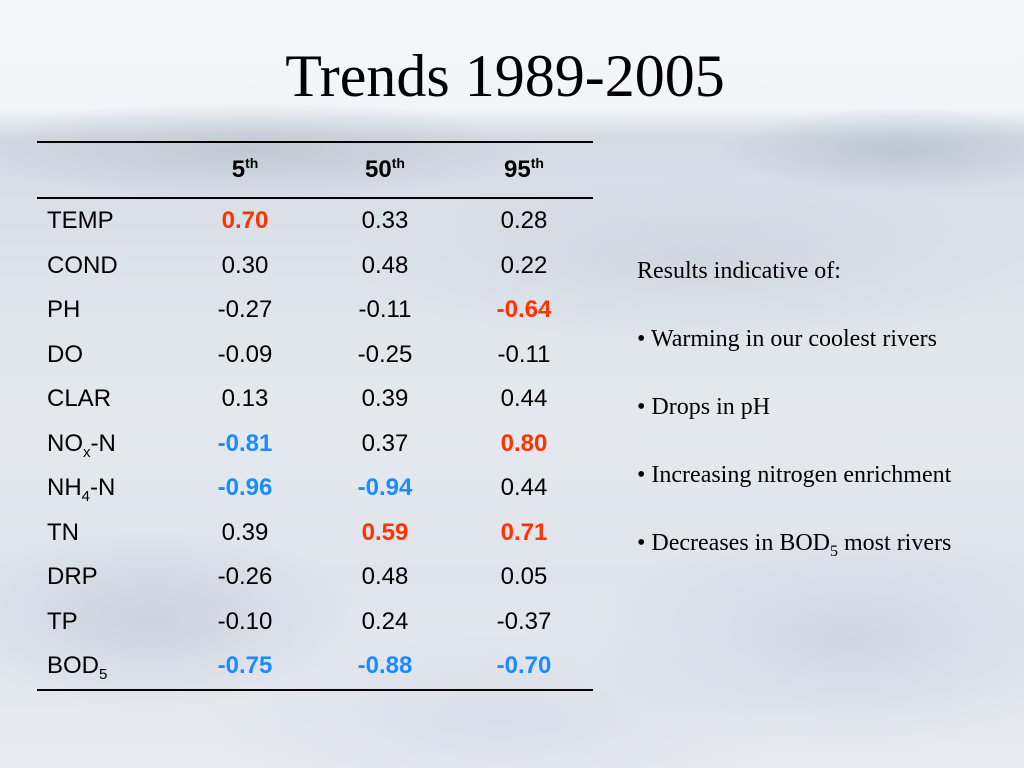  Describe the element at coordinates (524, 443) in the screenshot. I see `value-95th: 0.80` at that location.